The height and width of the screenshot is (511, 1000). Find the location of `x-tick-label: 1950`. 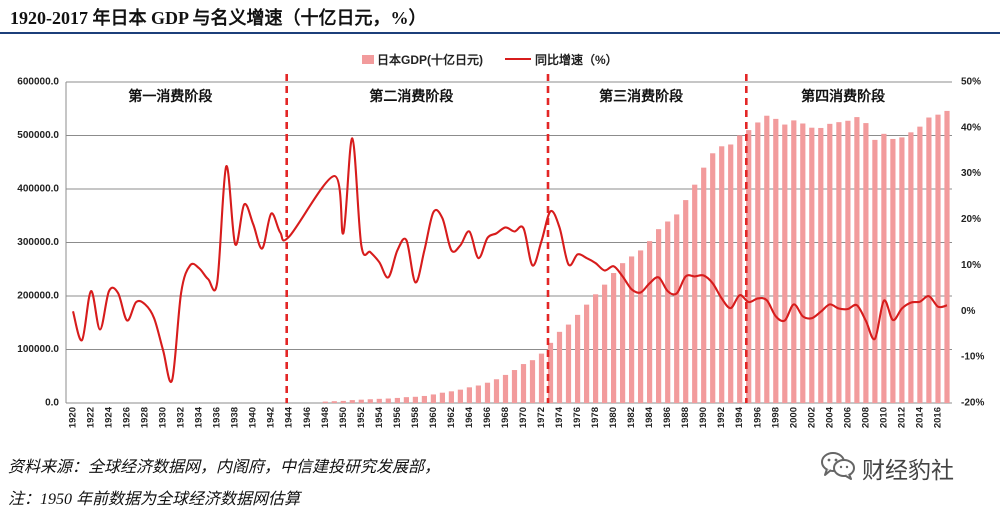

x-tick-label: 1950 is located at coordinates (343, 417).